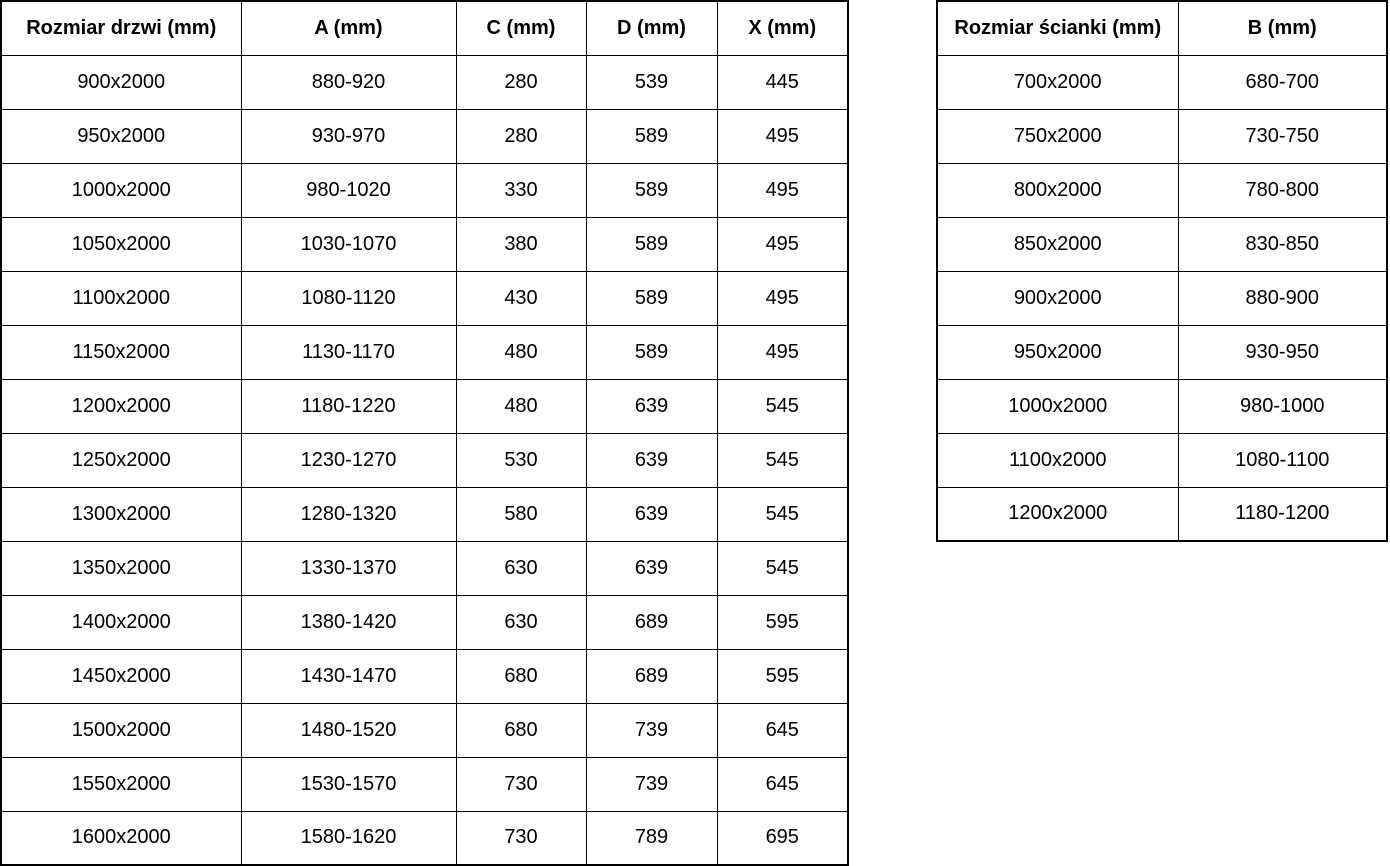 This screenshot has width=1390, height=866. Describe the element at coordinates (651, 784) in the screenshot. I see `table-cell: 739` at that location.